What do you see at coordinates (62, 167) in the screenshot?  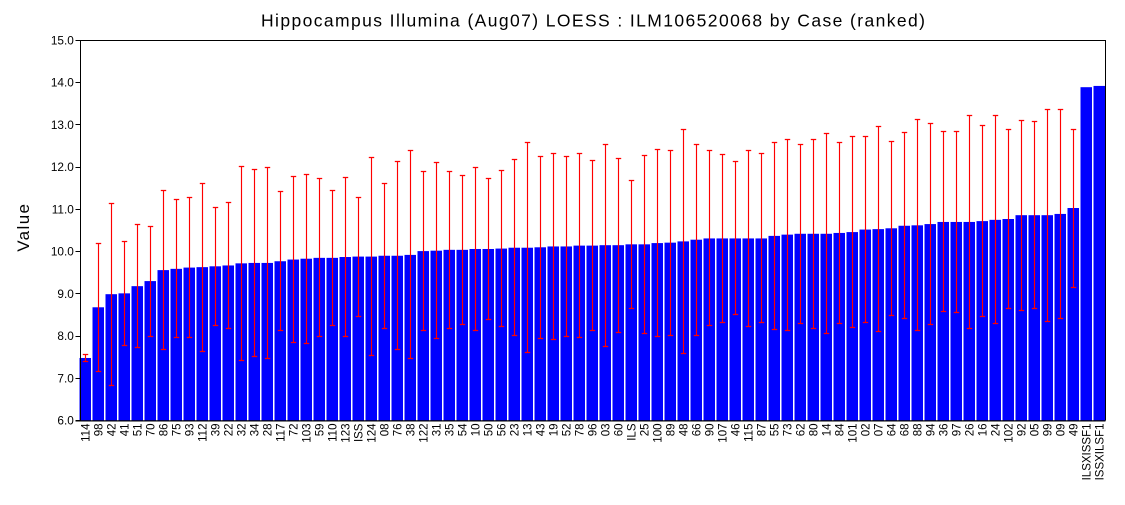 I see `svg-text: 12.0` at bounding box center [62, 167].